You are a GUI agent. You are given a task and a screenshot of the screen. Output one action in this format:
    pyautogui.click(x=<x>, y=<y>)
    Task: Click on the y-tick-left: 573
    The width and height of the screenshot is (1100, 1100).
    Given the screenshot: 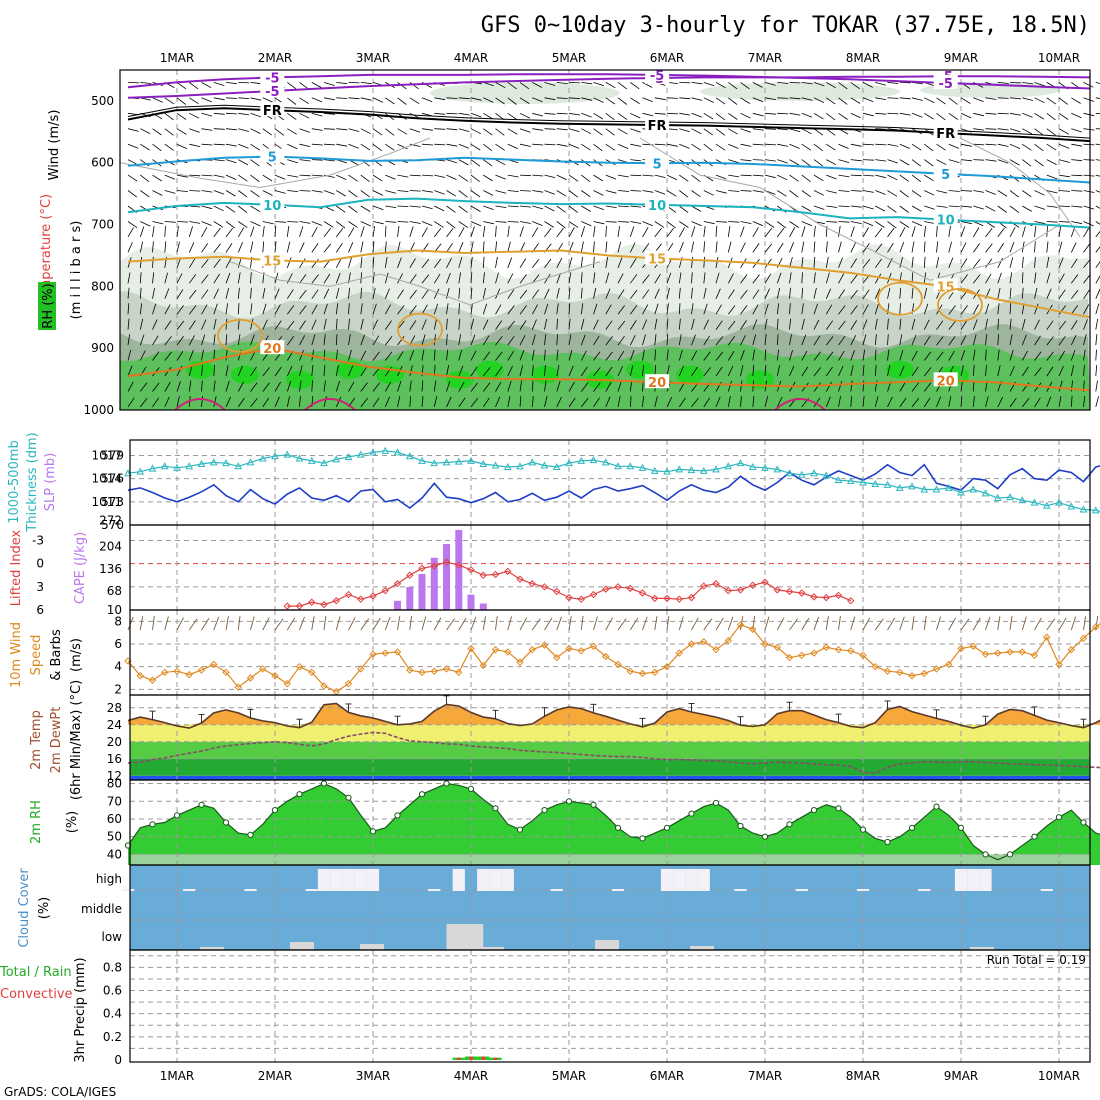 What is the action you would take?
    pyautogui.click(x=112, y=502)
    